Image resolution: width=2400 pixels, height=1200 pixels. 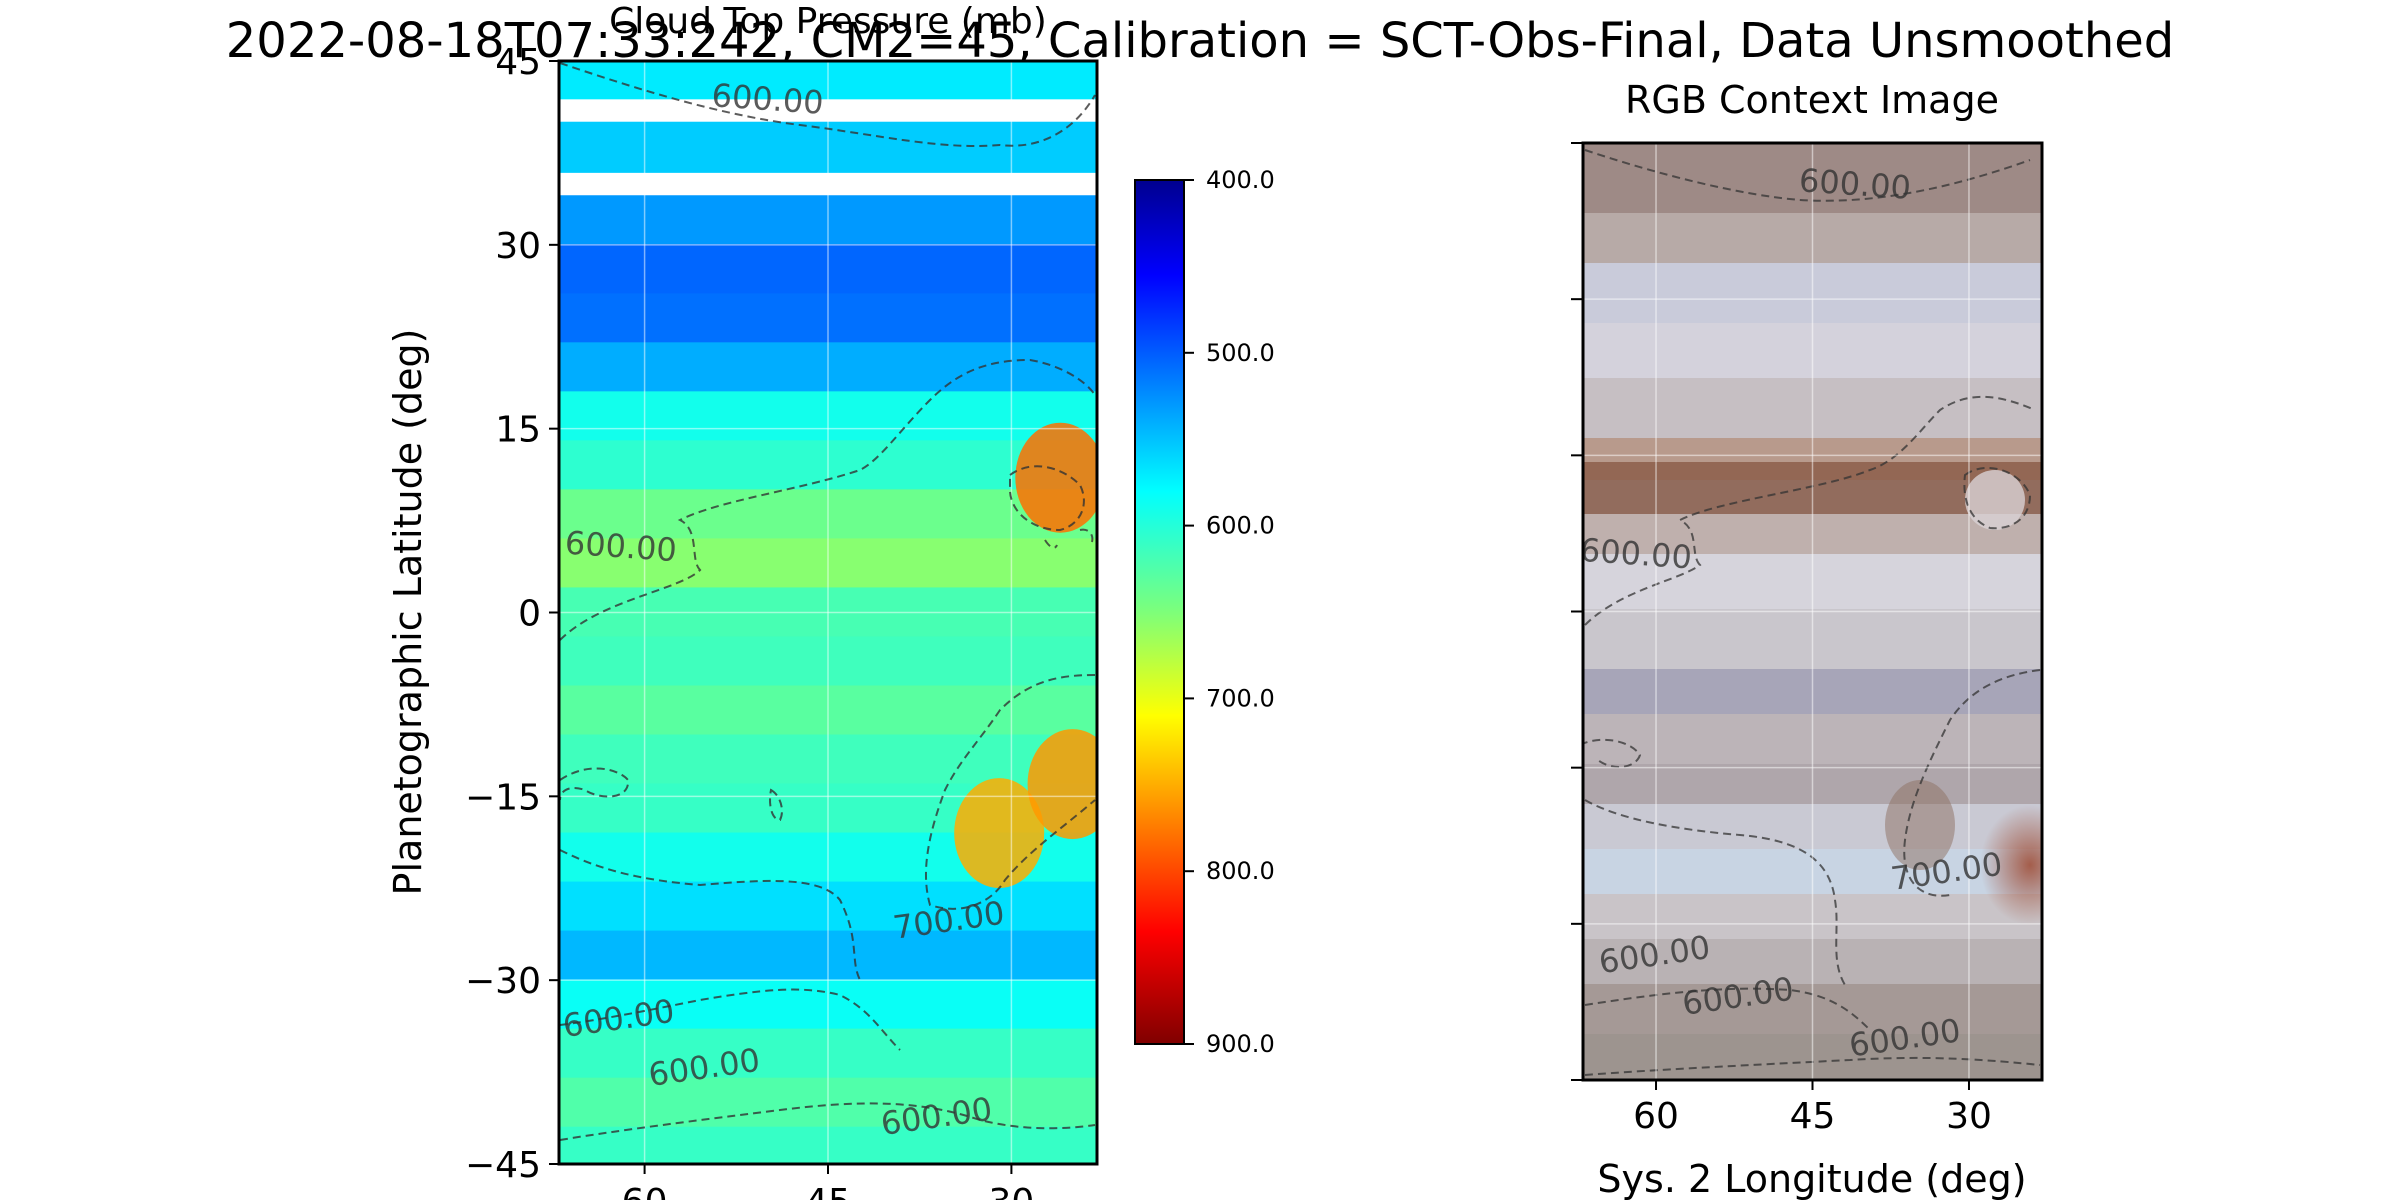 I want to click on pressure-map-title: Cloud Top Pressure (mb), so click(x=828, y=21).